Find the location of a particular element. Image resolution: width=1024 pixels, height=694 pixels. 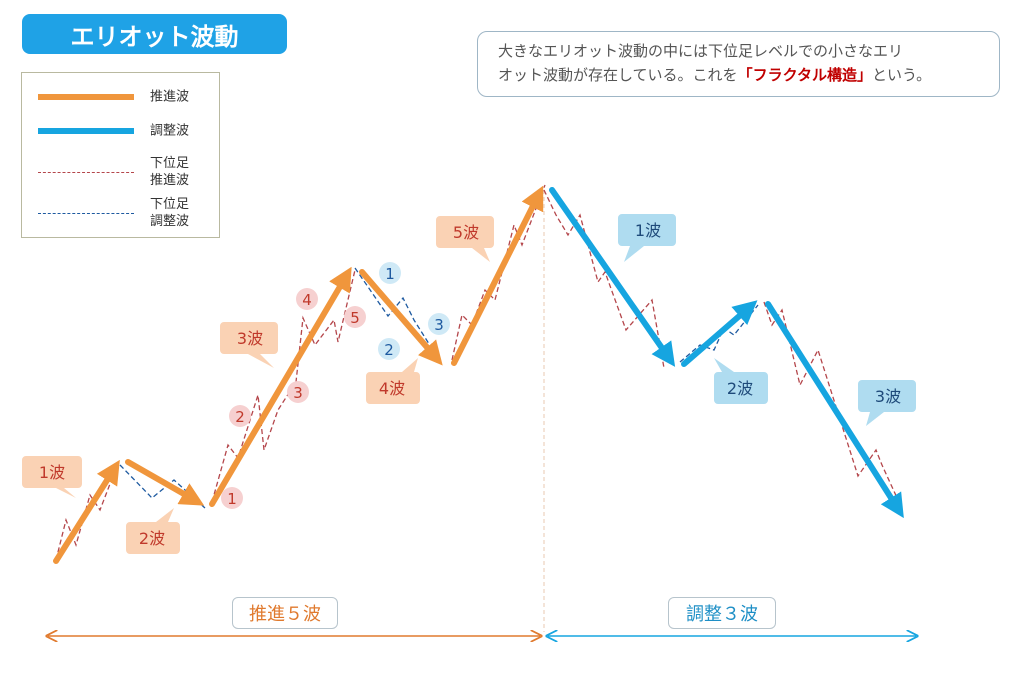

sub-impulse-number-5: 5 is located at coordinates (355, 317).